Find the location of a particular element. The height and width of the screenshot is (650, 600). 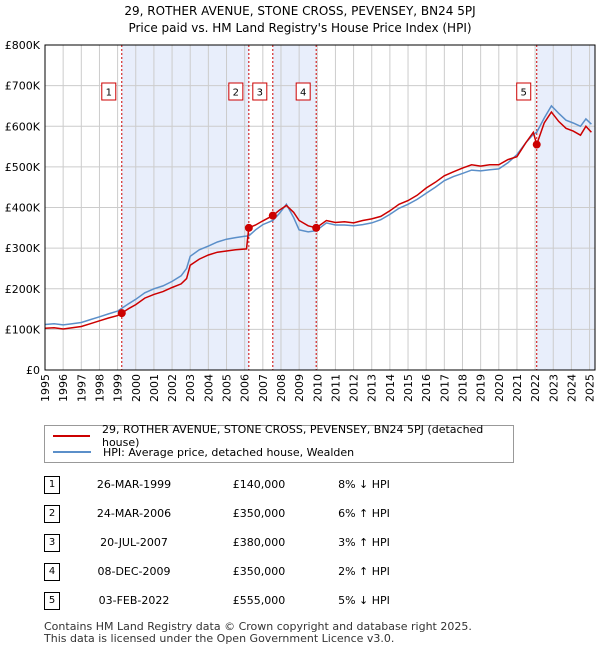

x-tick-label: 1996 is located at coordinates (63, 388).